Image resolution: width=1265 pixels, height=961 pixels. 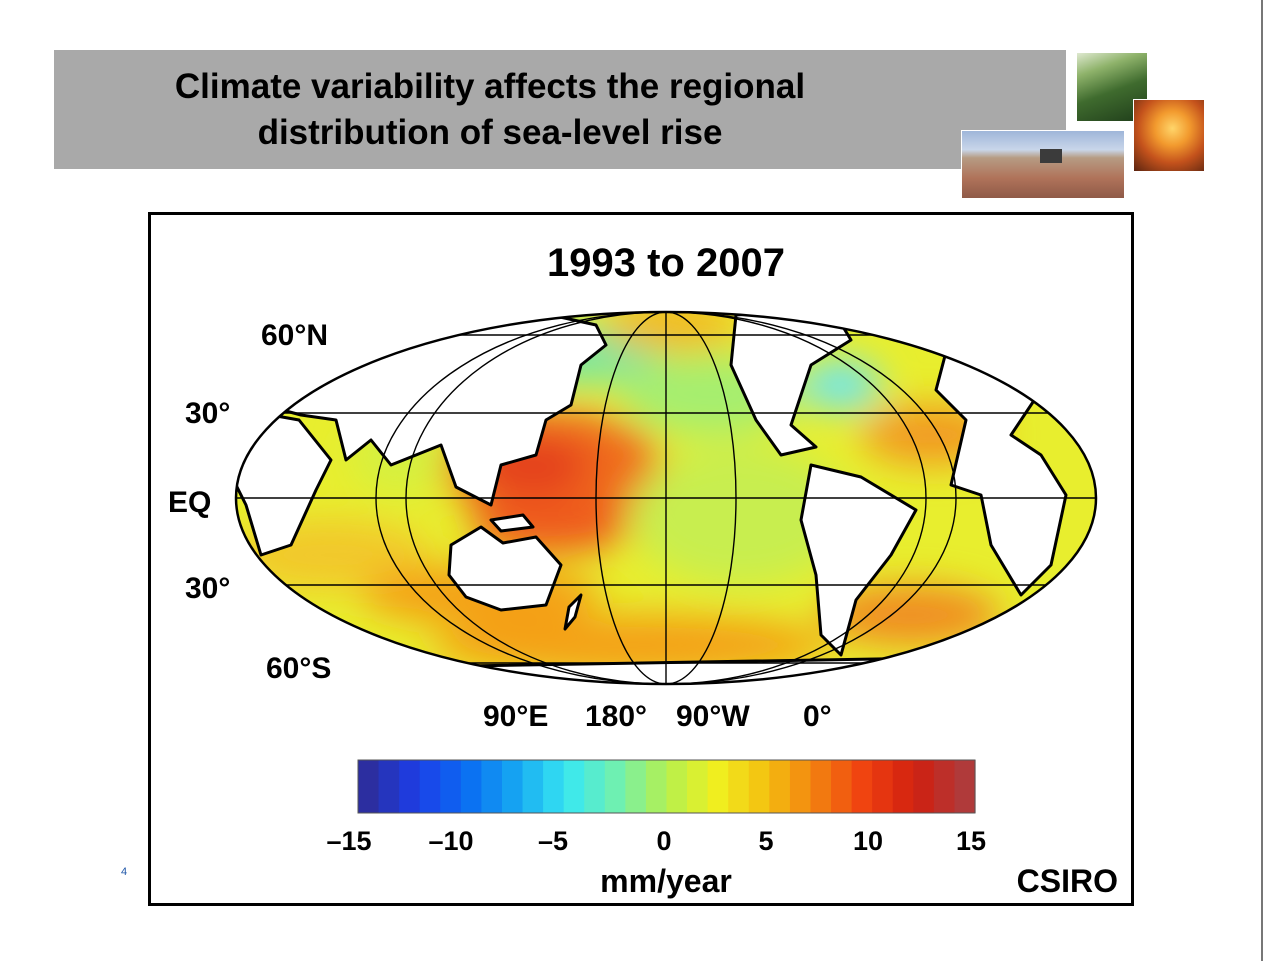 What do you see at coordinates (124, 872) in the screenshot?
I see `slide-number: 4` at bounding box center [124, 872].